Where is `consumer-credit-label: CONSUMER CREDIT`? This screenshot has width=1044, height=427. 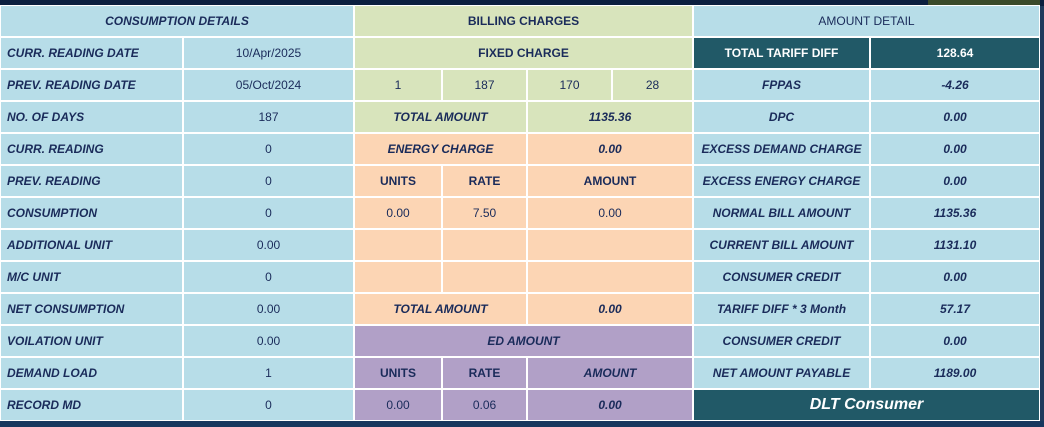
consumer-credit-label: CONSUMER CREDIT is located at coordinates (781, 277).